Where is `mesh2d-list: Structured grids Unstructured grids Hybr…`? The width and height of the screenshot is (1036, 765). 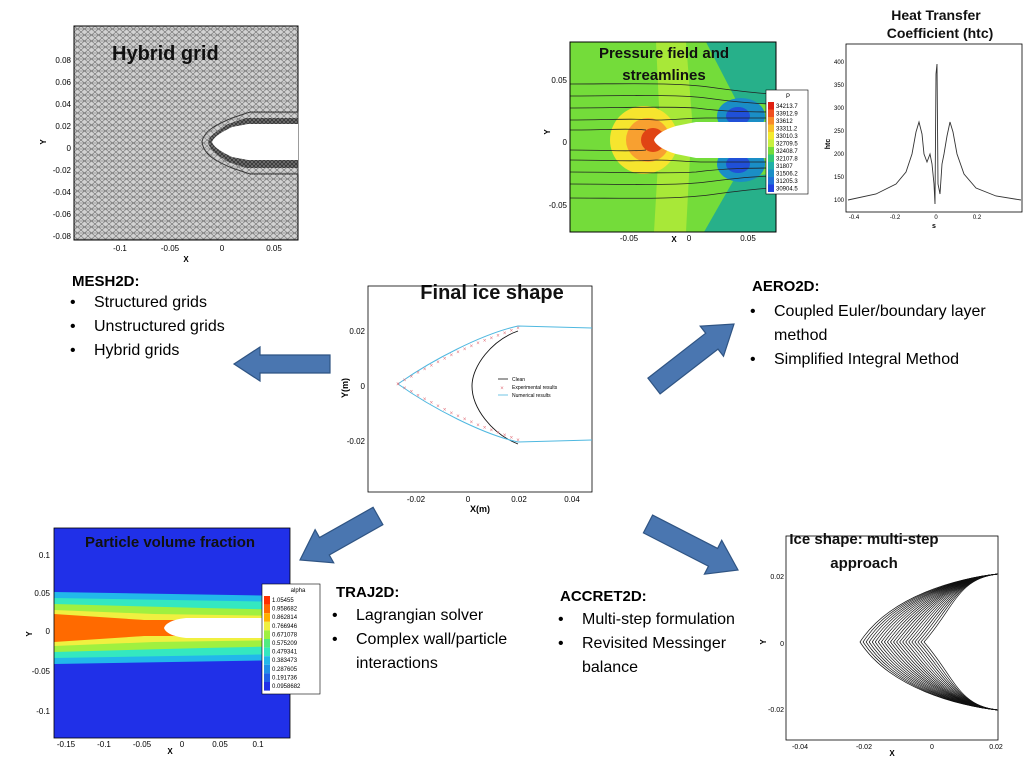
mesh2d-list: Structured grids Unstructured grids Hybr… is located at coordinates (183, 327).